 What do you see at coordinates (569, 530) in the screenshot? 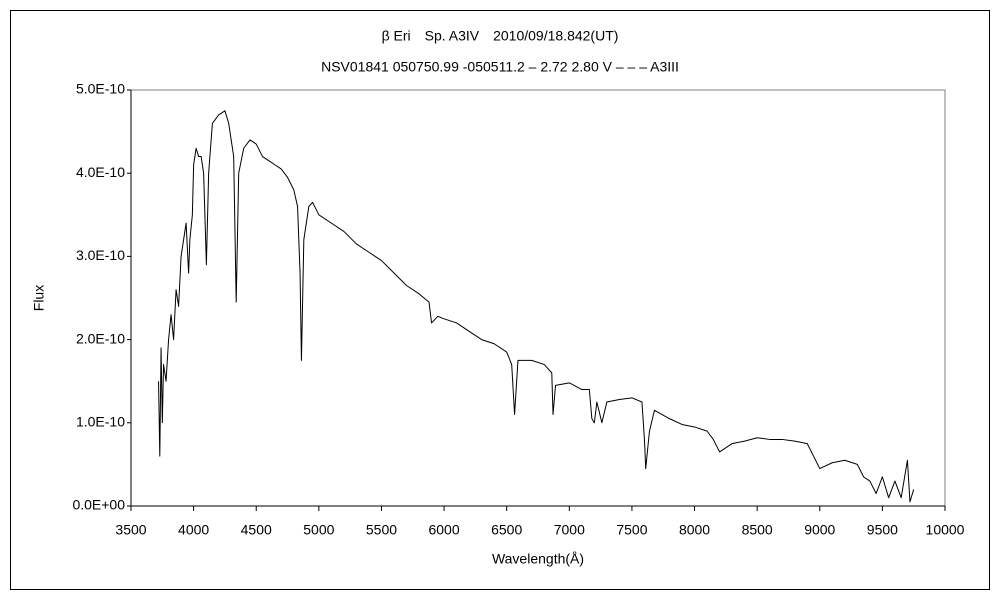
I see `x-tick-label: 7000` at bounding box center [569, 530].